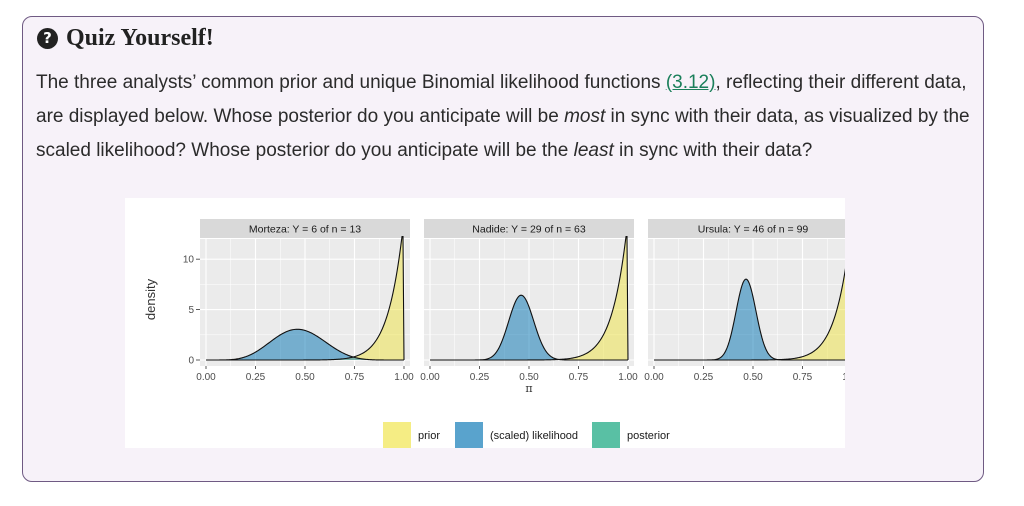 Image resolution: width=1024 pixels, height=506 pixels. What do you see at coordinates (189, 260) in the screenshot?
I see `y-tick-label: 10` at bounding box center [189, 260].